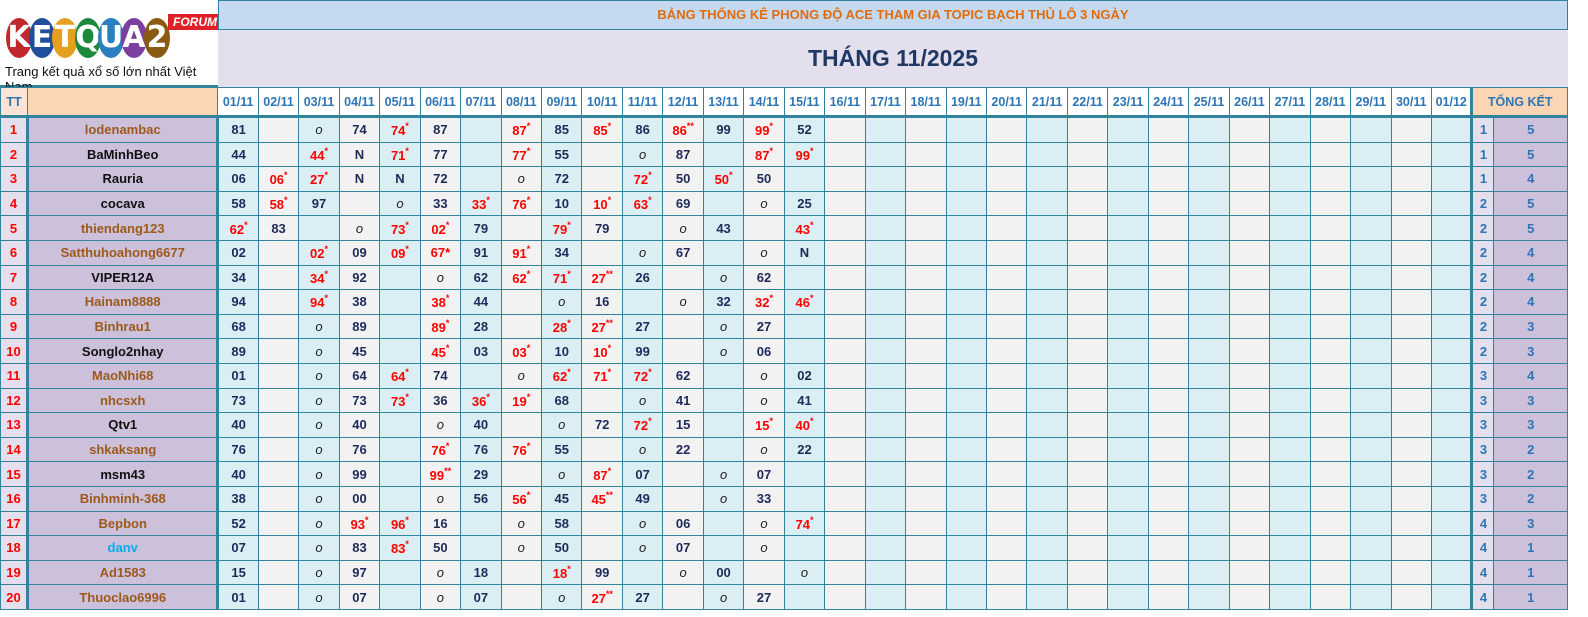  Describe the element at coordinates (1482, 252) in the screenshot. I see `summary-count-a: 2` at that location.